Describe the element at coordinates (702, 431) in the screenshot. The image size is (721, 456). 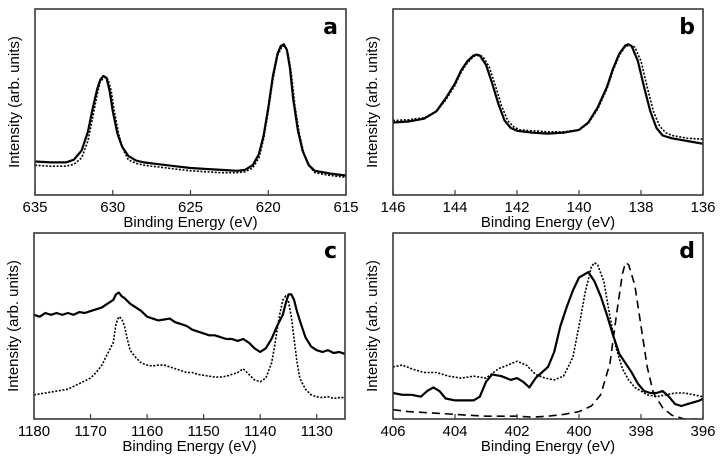
I see `x-tick-label: 396` at that location.